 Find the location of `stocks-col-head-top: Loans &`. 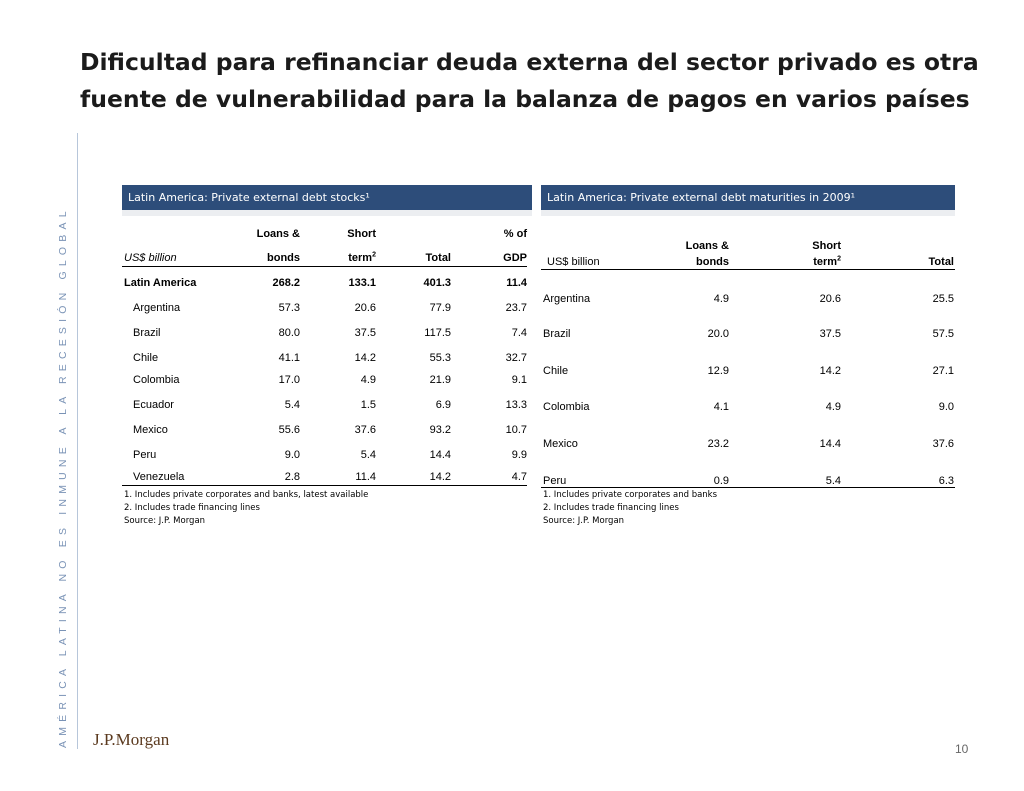

stocks-col-head-top: Loans & is located at coordinates (278, 234).